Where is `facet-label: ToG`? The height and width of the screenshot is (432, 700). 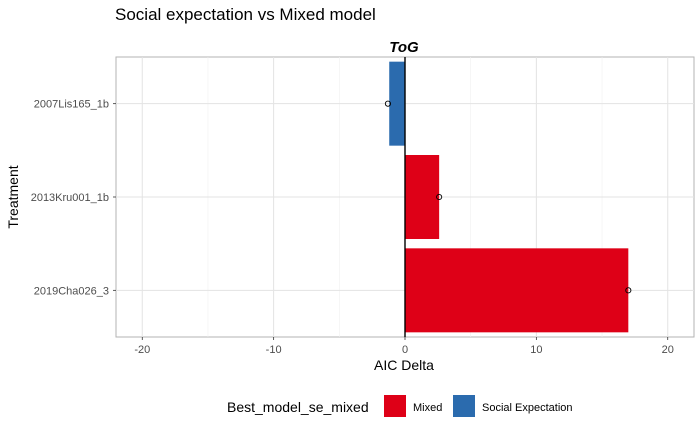 facet-label: ToG is located at coordinates (404, 47).